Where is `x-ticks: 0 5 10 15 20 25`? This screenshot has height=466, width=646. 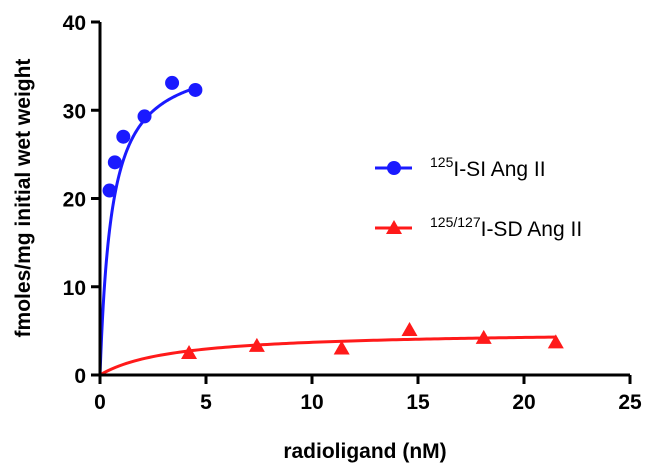 x-ticks: 0 5 10 15 20 25 is located at coordinates (368, 394).